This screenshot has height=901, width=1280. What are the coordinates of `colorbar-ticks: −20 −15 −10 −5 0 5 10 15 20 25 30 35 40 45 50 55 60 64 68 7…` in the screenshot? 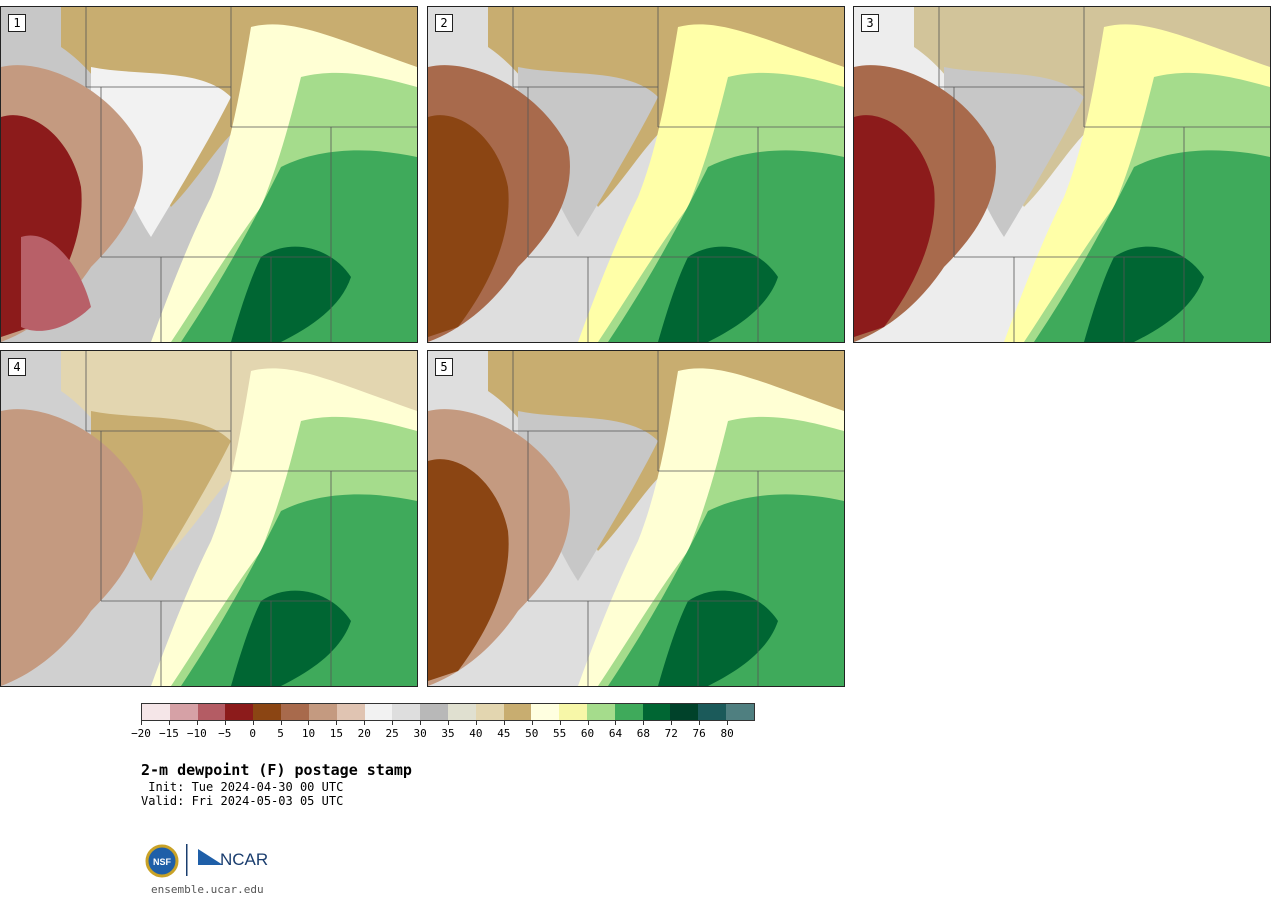 It's located at (443, 731).